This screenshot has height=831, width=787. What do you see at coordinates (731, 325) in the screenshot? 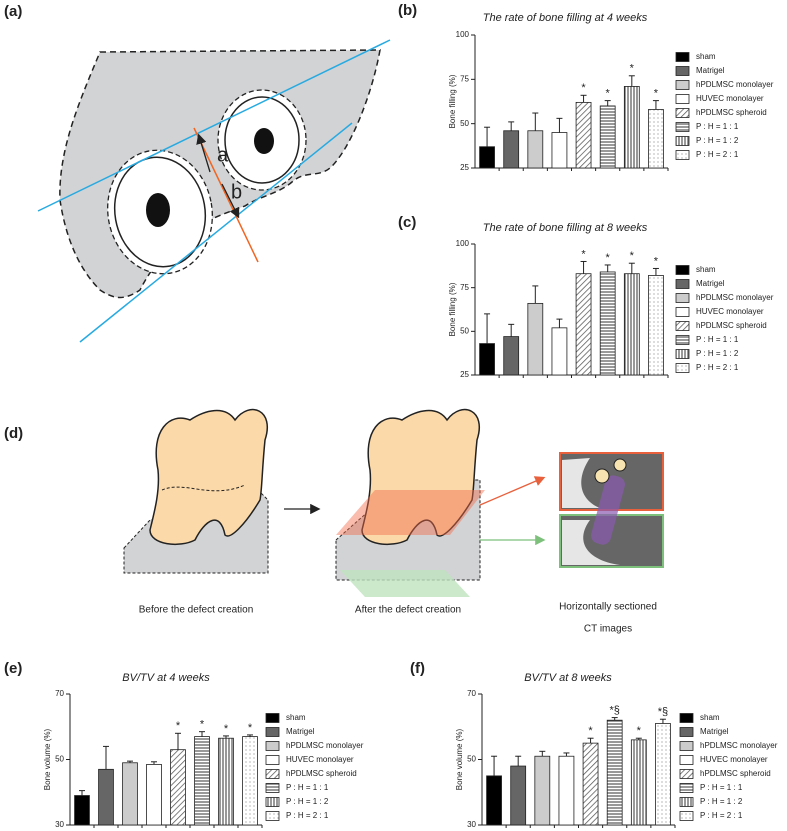
I see `legend-label: hPDLMSC spheroid` at bounding box center [731, 325].